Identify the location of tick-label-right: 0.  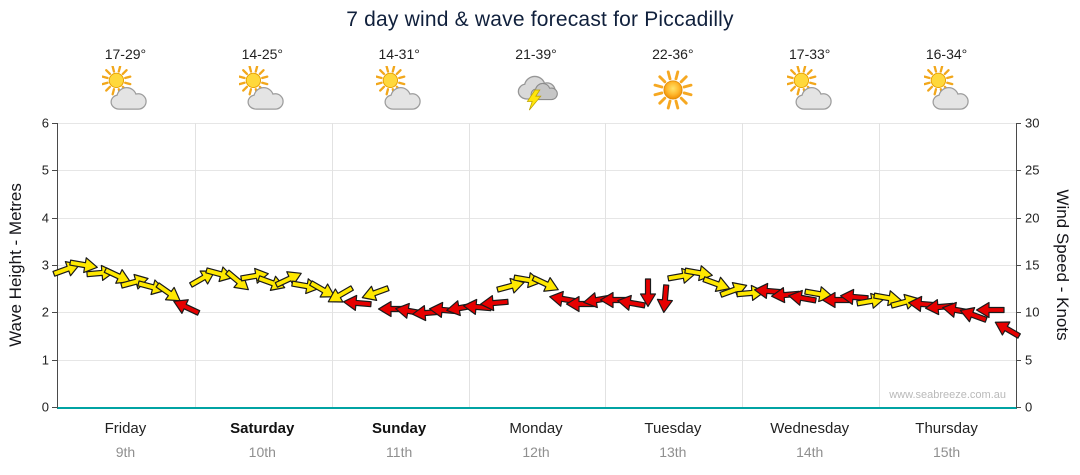
(1029, 407).